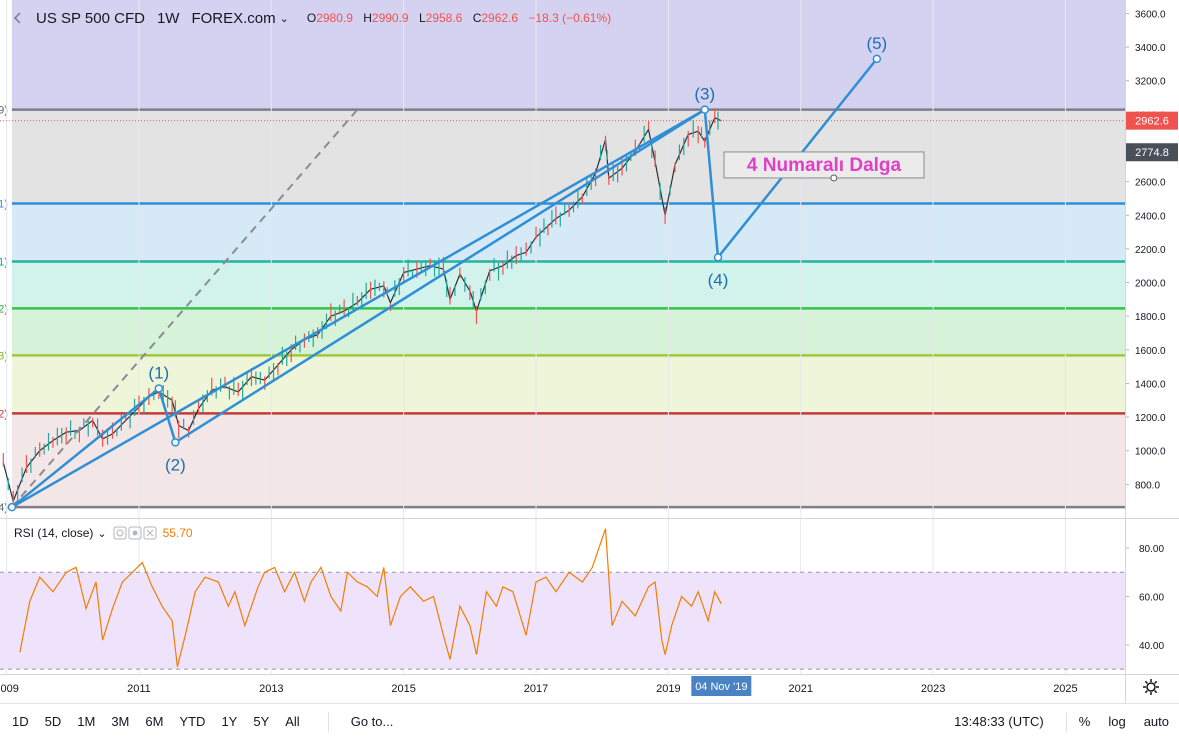 The width and height of the screenshot is (1179, 739). Describe the element at coordinates (261, 721) in the screenshot. I see `timeframe-5y: 5Y` at that location.